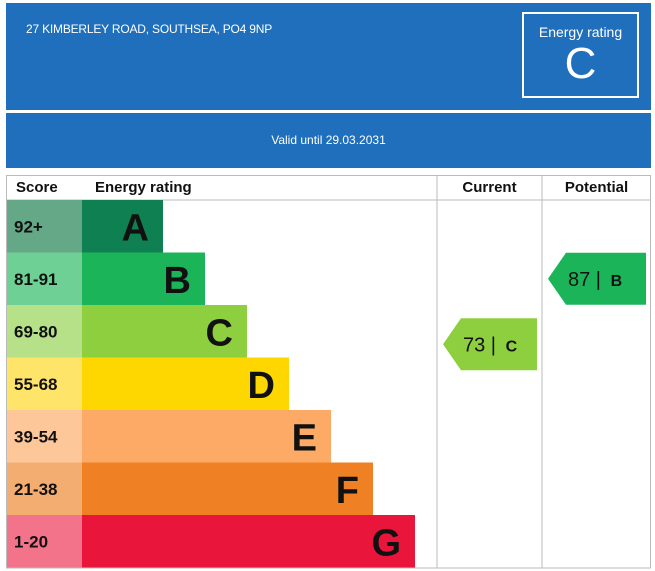 This screenshot has height=571, width=655. What do you see at coordinates (36, 436) in the screenshot?
I see `score-label-e: 39-54` at bounding box center [36, 436].